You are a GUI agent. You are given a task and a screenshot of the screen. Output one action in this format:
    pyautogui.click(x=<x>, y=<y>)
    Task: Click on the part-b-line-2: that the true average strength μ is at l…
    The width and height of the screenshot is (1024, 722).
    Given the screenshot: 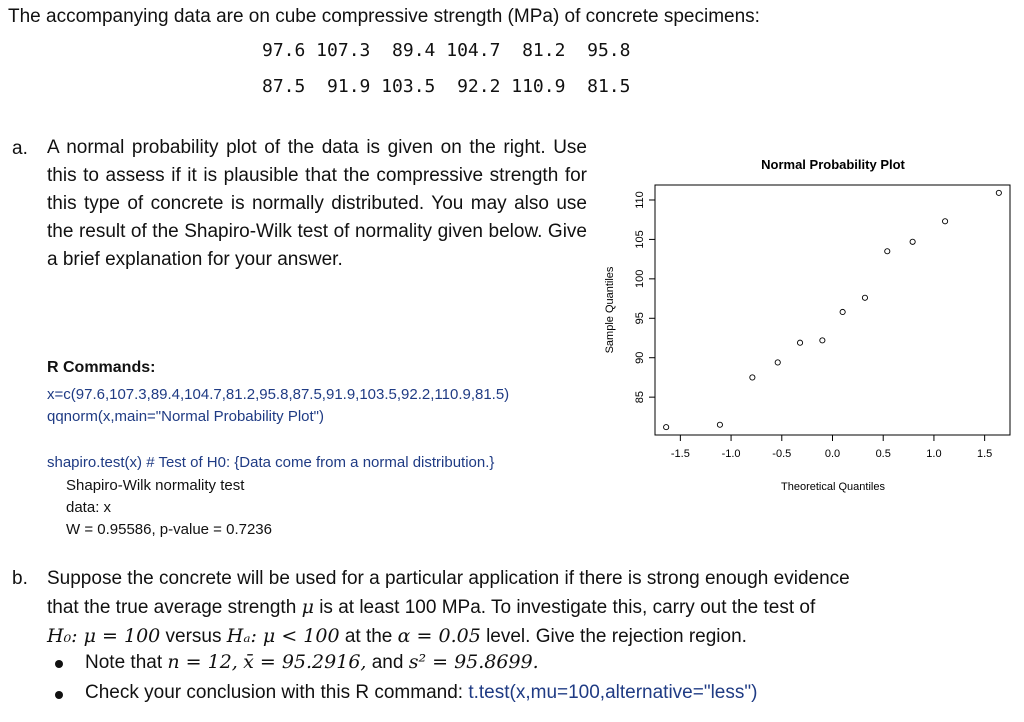 What is the action you would take?
    pyautogui.click(x=497, y=607)
    